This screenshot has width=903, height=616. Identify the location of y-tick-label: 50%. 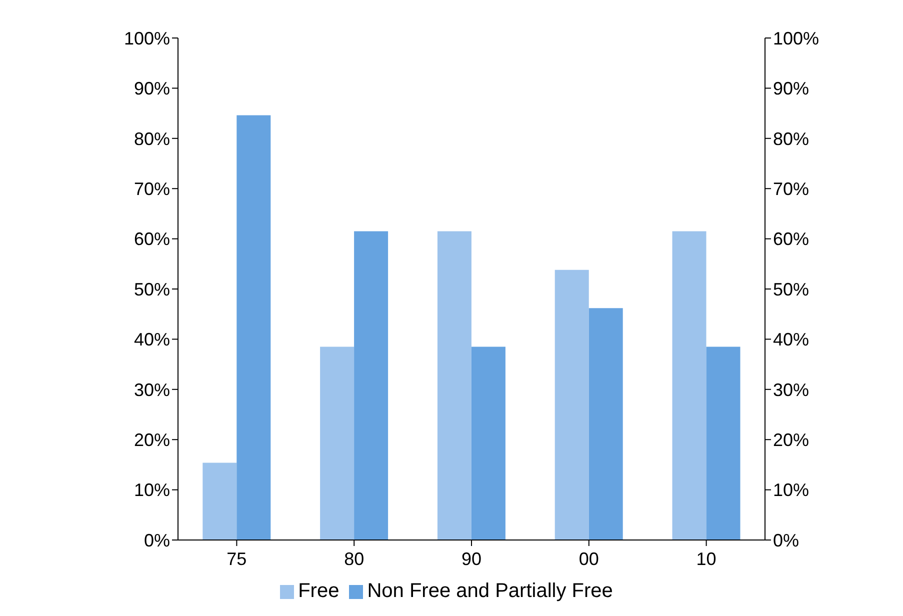
(152, 289).